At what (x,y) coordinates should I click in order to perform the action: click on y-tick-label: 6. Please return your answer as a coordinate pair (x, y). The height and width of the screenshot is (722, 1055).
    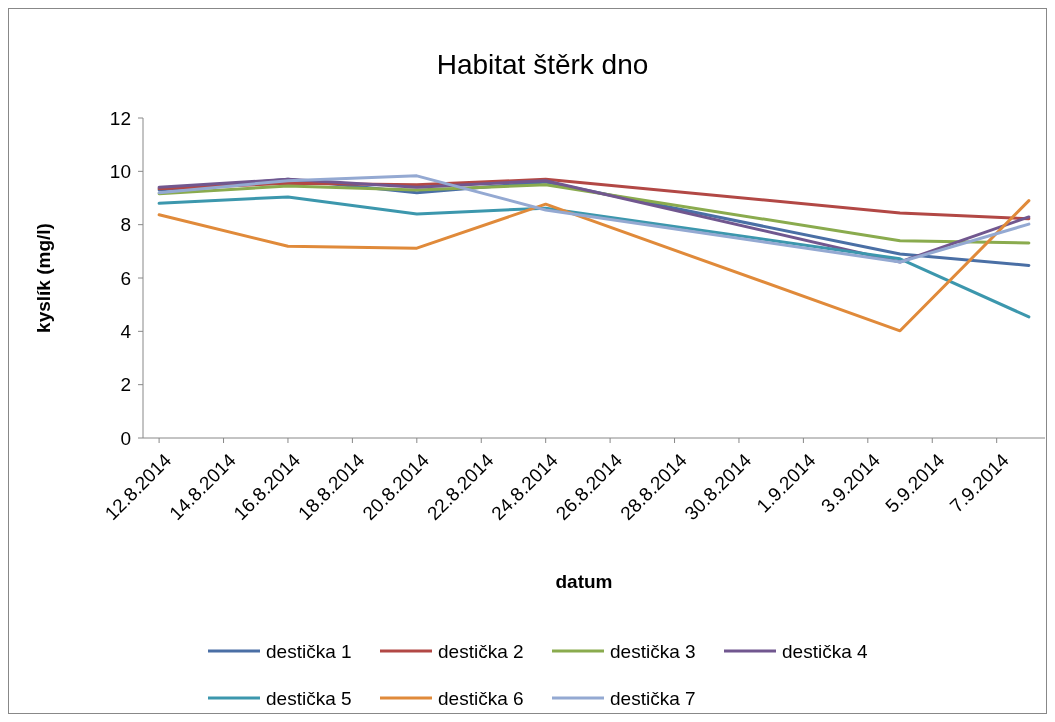
    Looking at the image, I should click on (125, 278).